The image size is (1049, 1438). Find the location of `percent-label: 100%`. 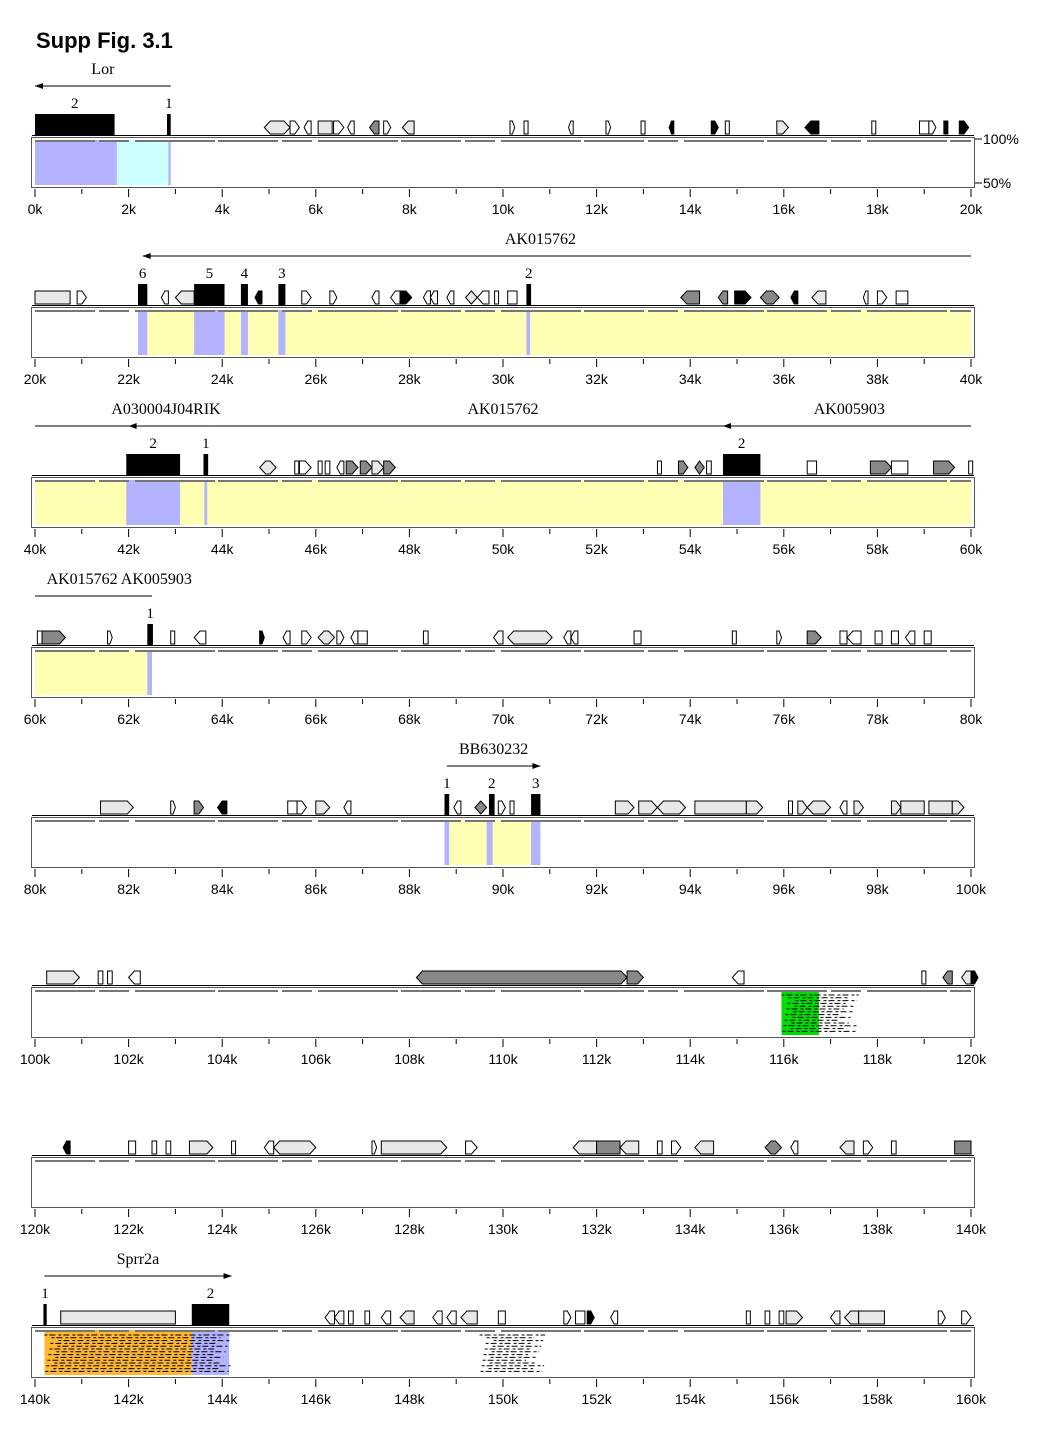

percent-label: 100% is located at coordinates (1001, 139).